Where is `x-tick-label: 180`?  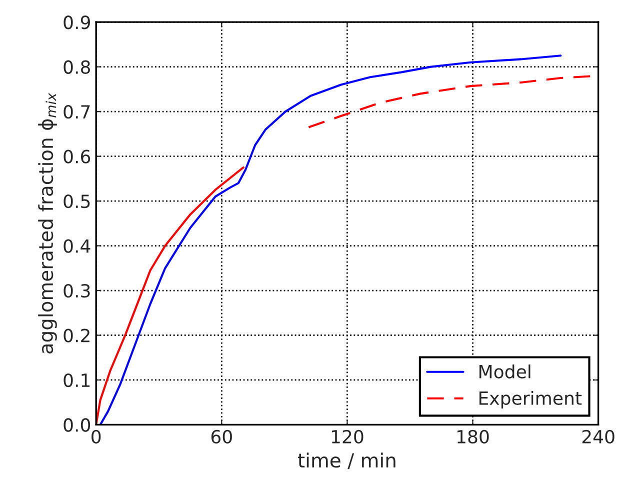 x-tick-label: 180 is located at coordinates (473, 437).